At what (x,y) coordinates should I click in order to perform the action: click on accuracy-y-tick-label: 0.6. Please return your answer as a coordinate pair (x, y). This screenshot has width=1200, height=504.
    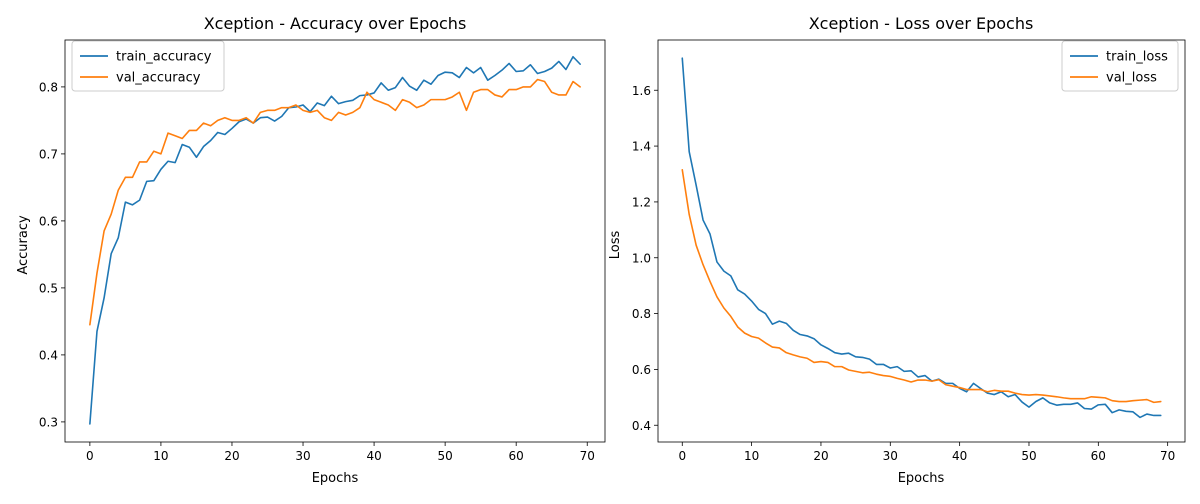
    Looking at the image, I should click on (48, 221).